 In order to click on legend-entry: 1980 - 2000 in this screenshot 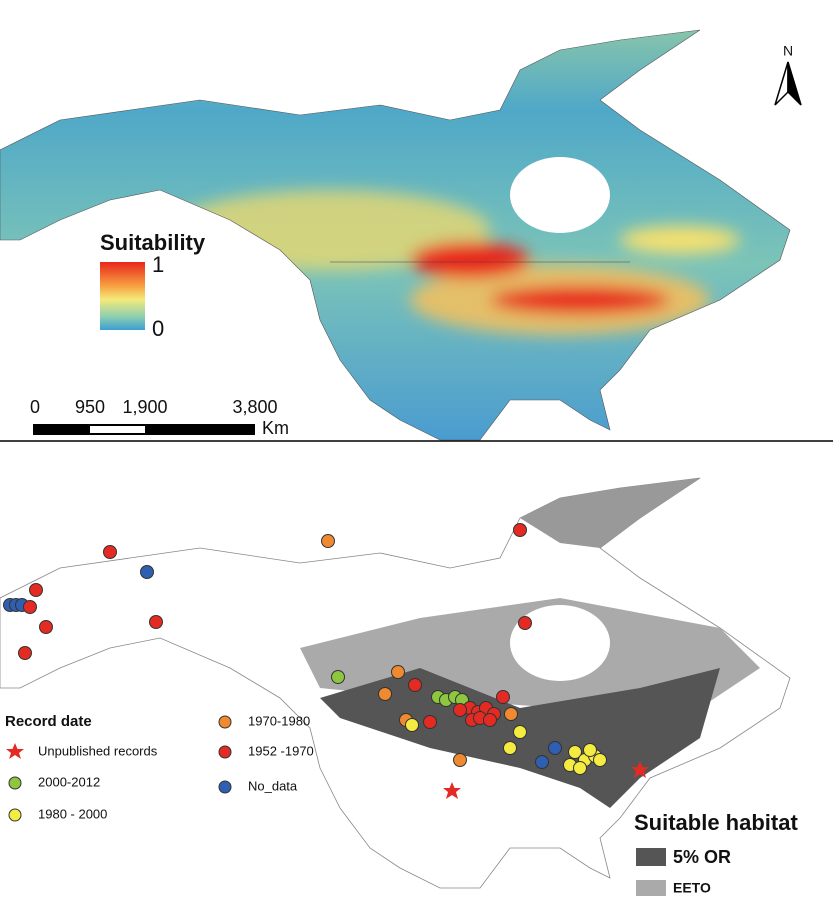, I will do `click(72, 813)`.